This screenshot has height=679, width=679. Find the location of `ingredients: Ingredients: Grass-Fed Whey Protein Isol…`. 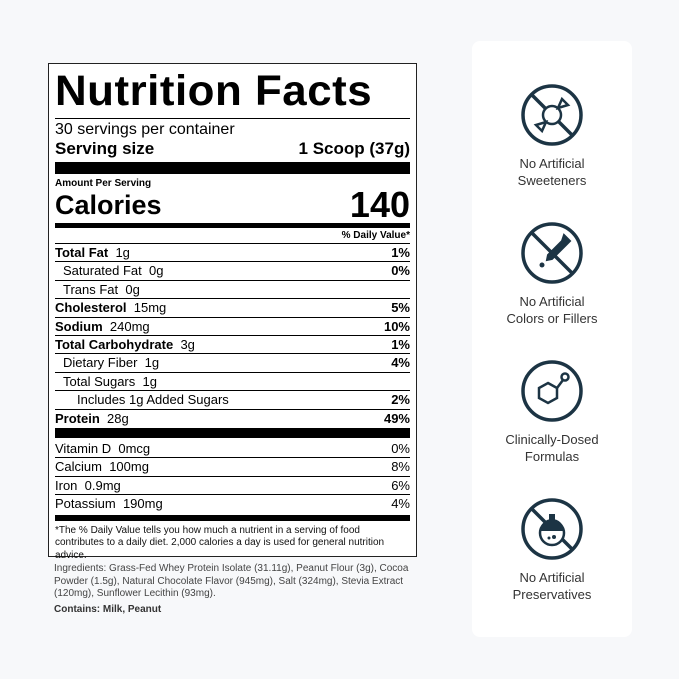

ingredients: Ingredients: Grass-Fed Whey Protein Isol… is located at coordinates (231, 581).